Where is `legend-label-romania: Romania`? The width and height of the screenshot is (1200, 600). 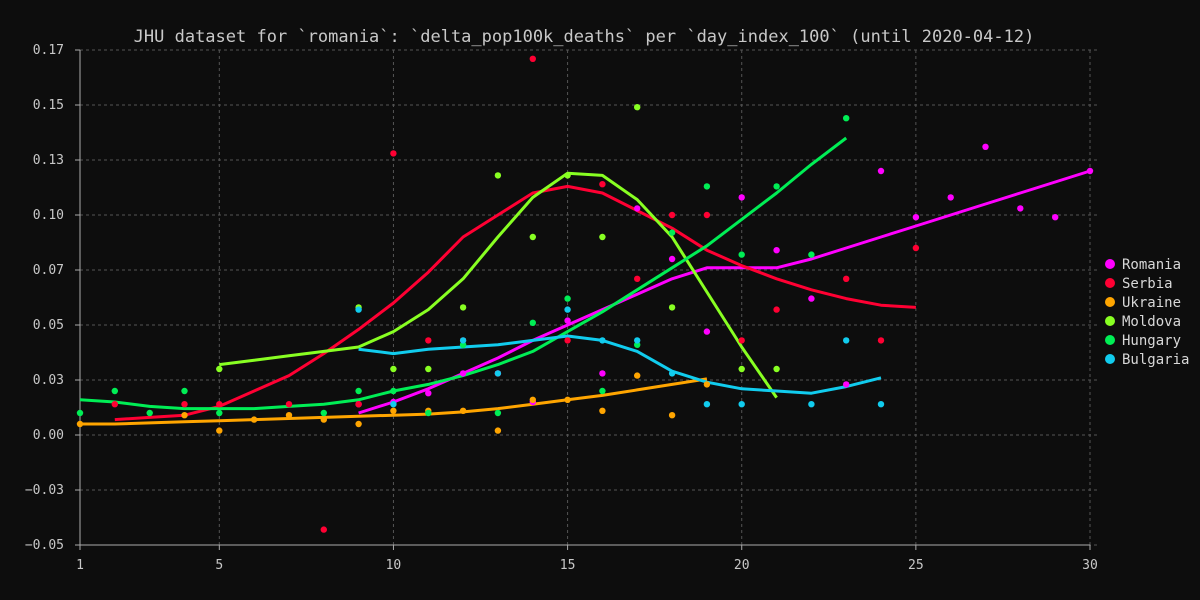 legend-label-romania: Romania is located at coordinates (1151, 265).